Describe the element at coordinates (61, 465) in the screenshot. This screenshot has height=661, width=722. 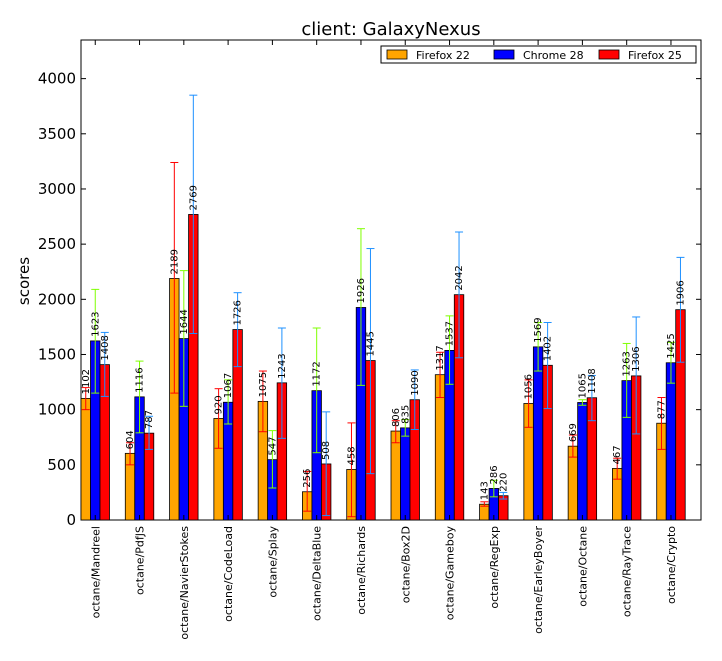
I see `y-tick-label: 500` at that location.